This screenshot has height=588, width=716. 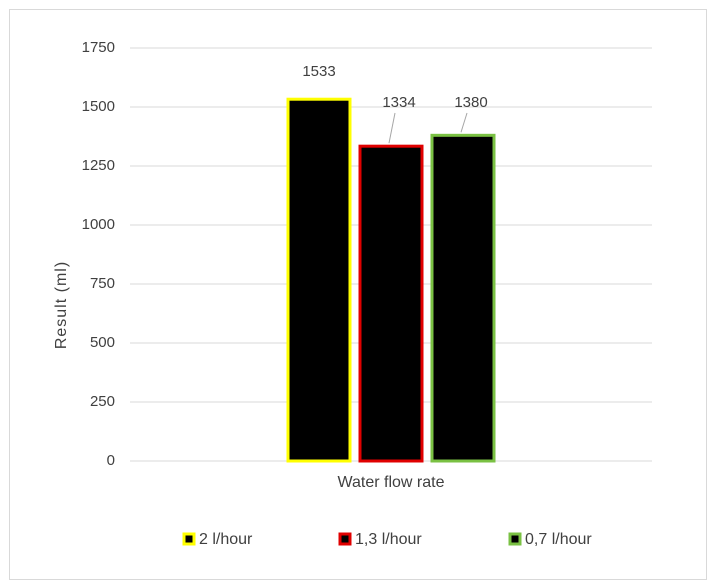 I want to click on legend-label: 2 l/hour, so click(x=226, y=539).